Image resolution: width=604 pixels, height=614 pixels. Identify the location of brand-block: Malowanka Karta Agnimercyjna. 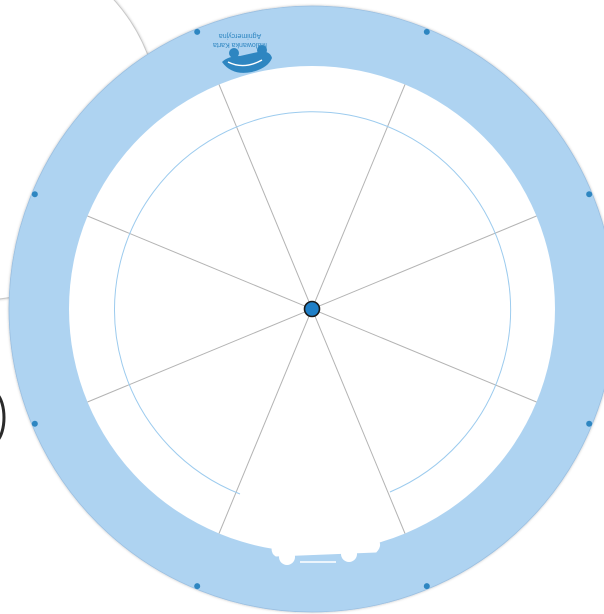
(240, 40).